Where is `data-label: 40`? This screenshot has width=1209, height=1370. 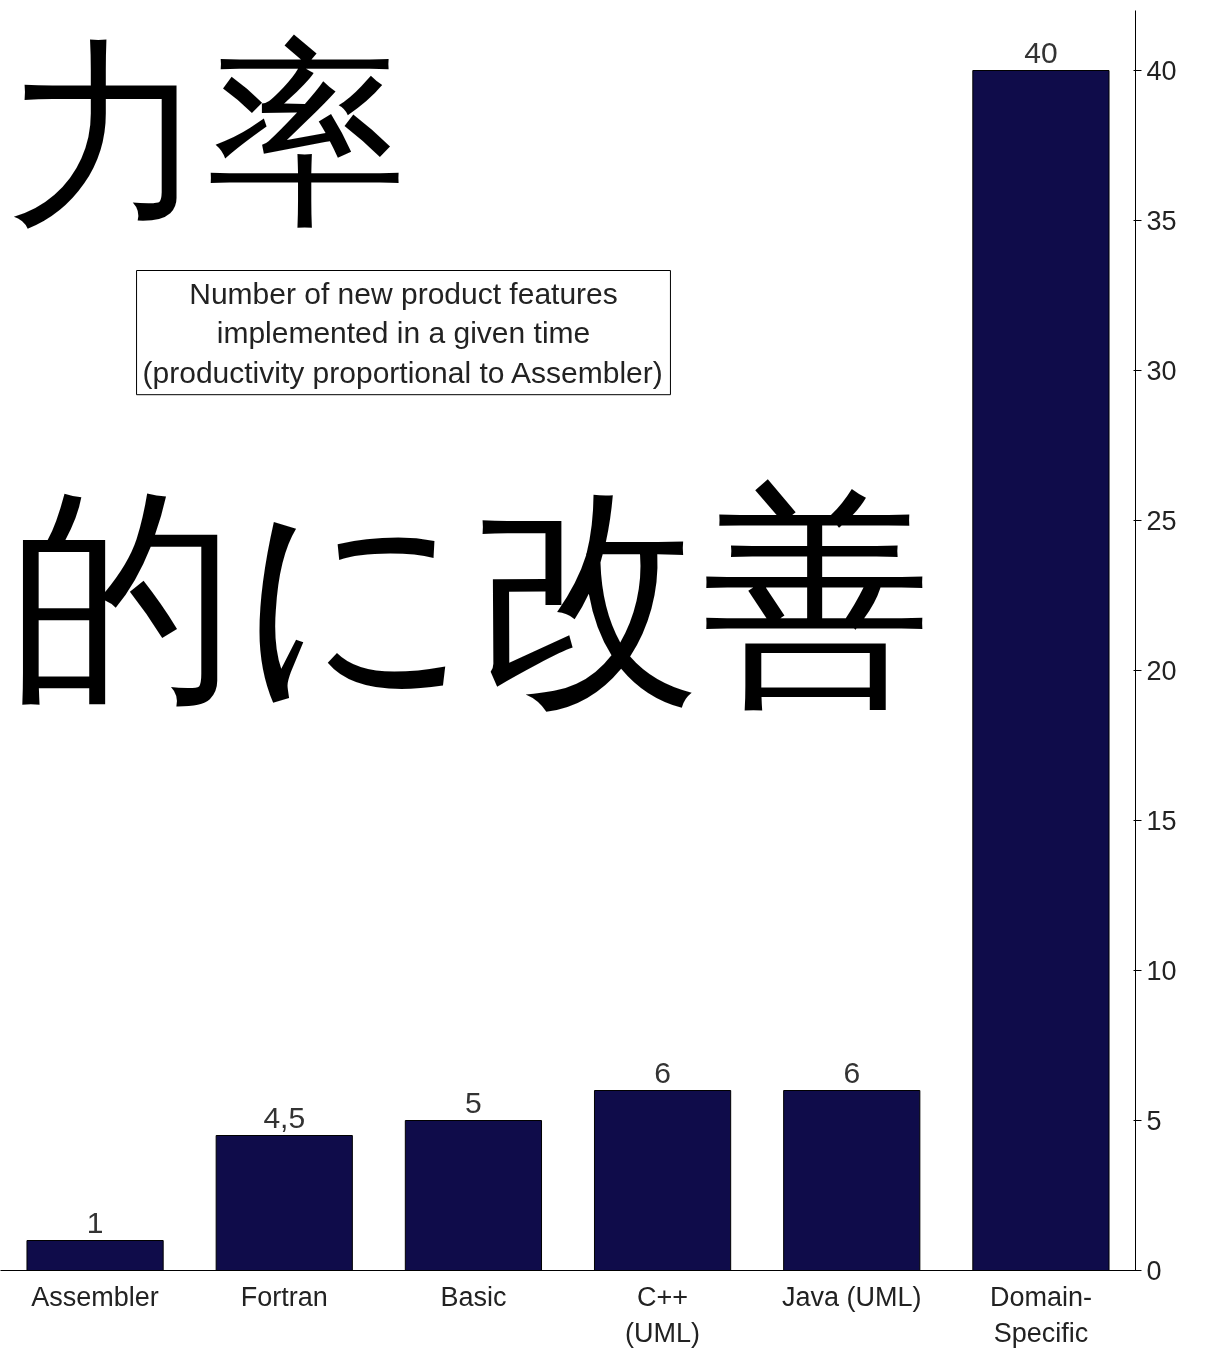 data-label: 40 is located at coordinates (1041, 52).